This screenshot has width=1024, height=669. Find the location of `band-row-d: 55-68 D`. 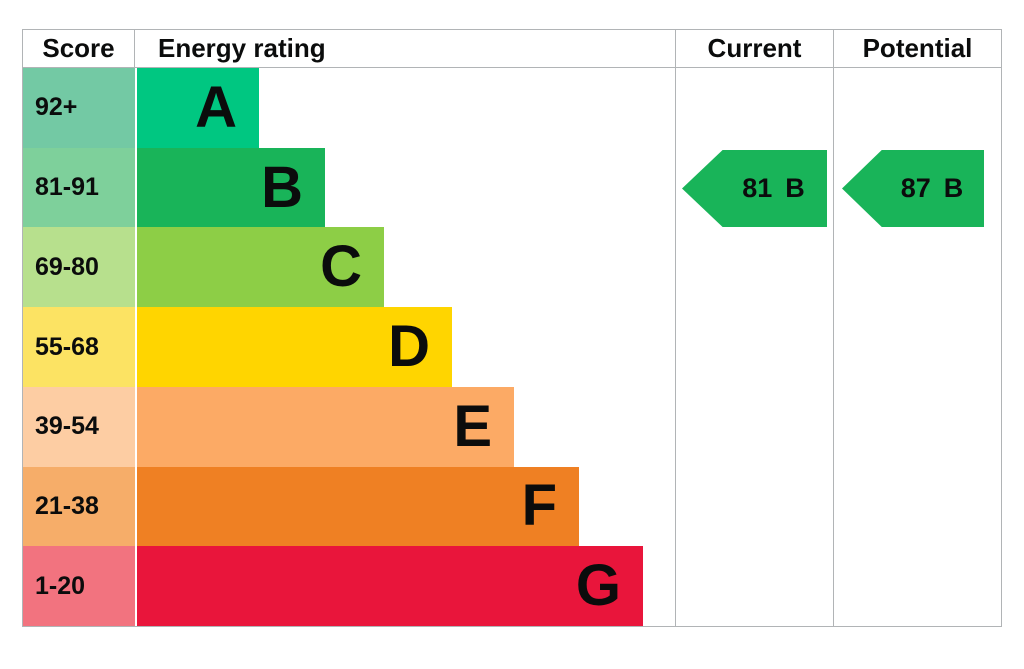

band-row-d: 55-68 D is located at coordinates (349, 347).